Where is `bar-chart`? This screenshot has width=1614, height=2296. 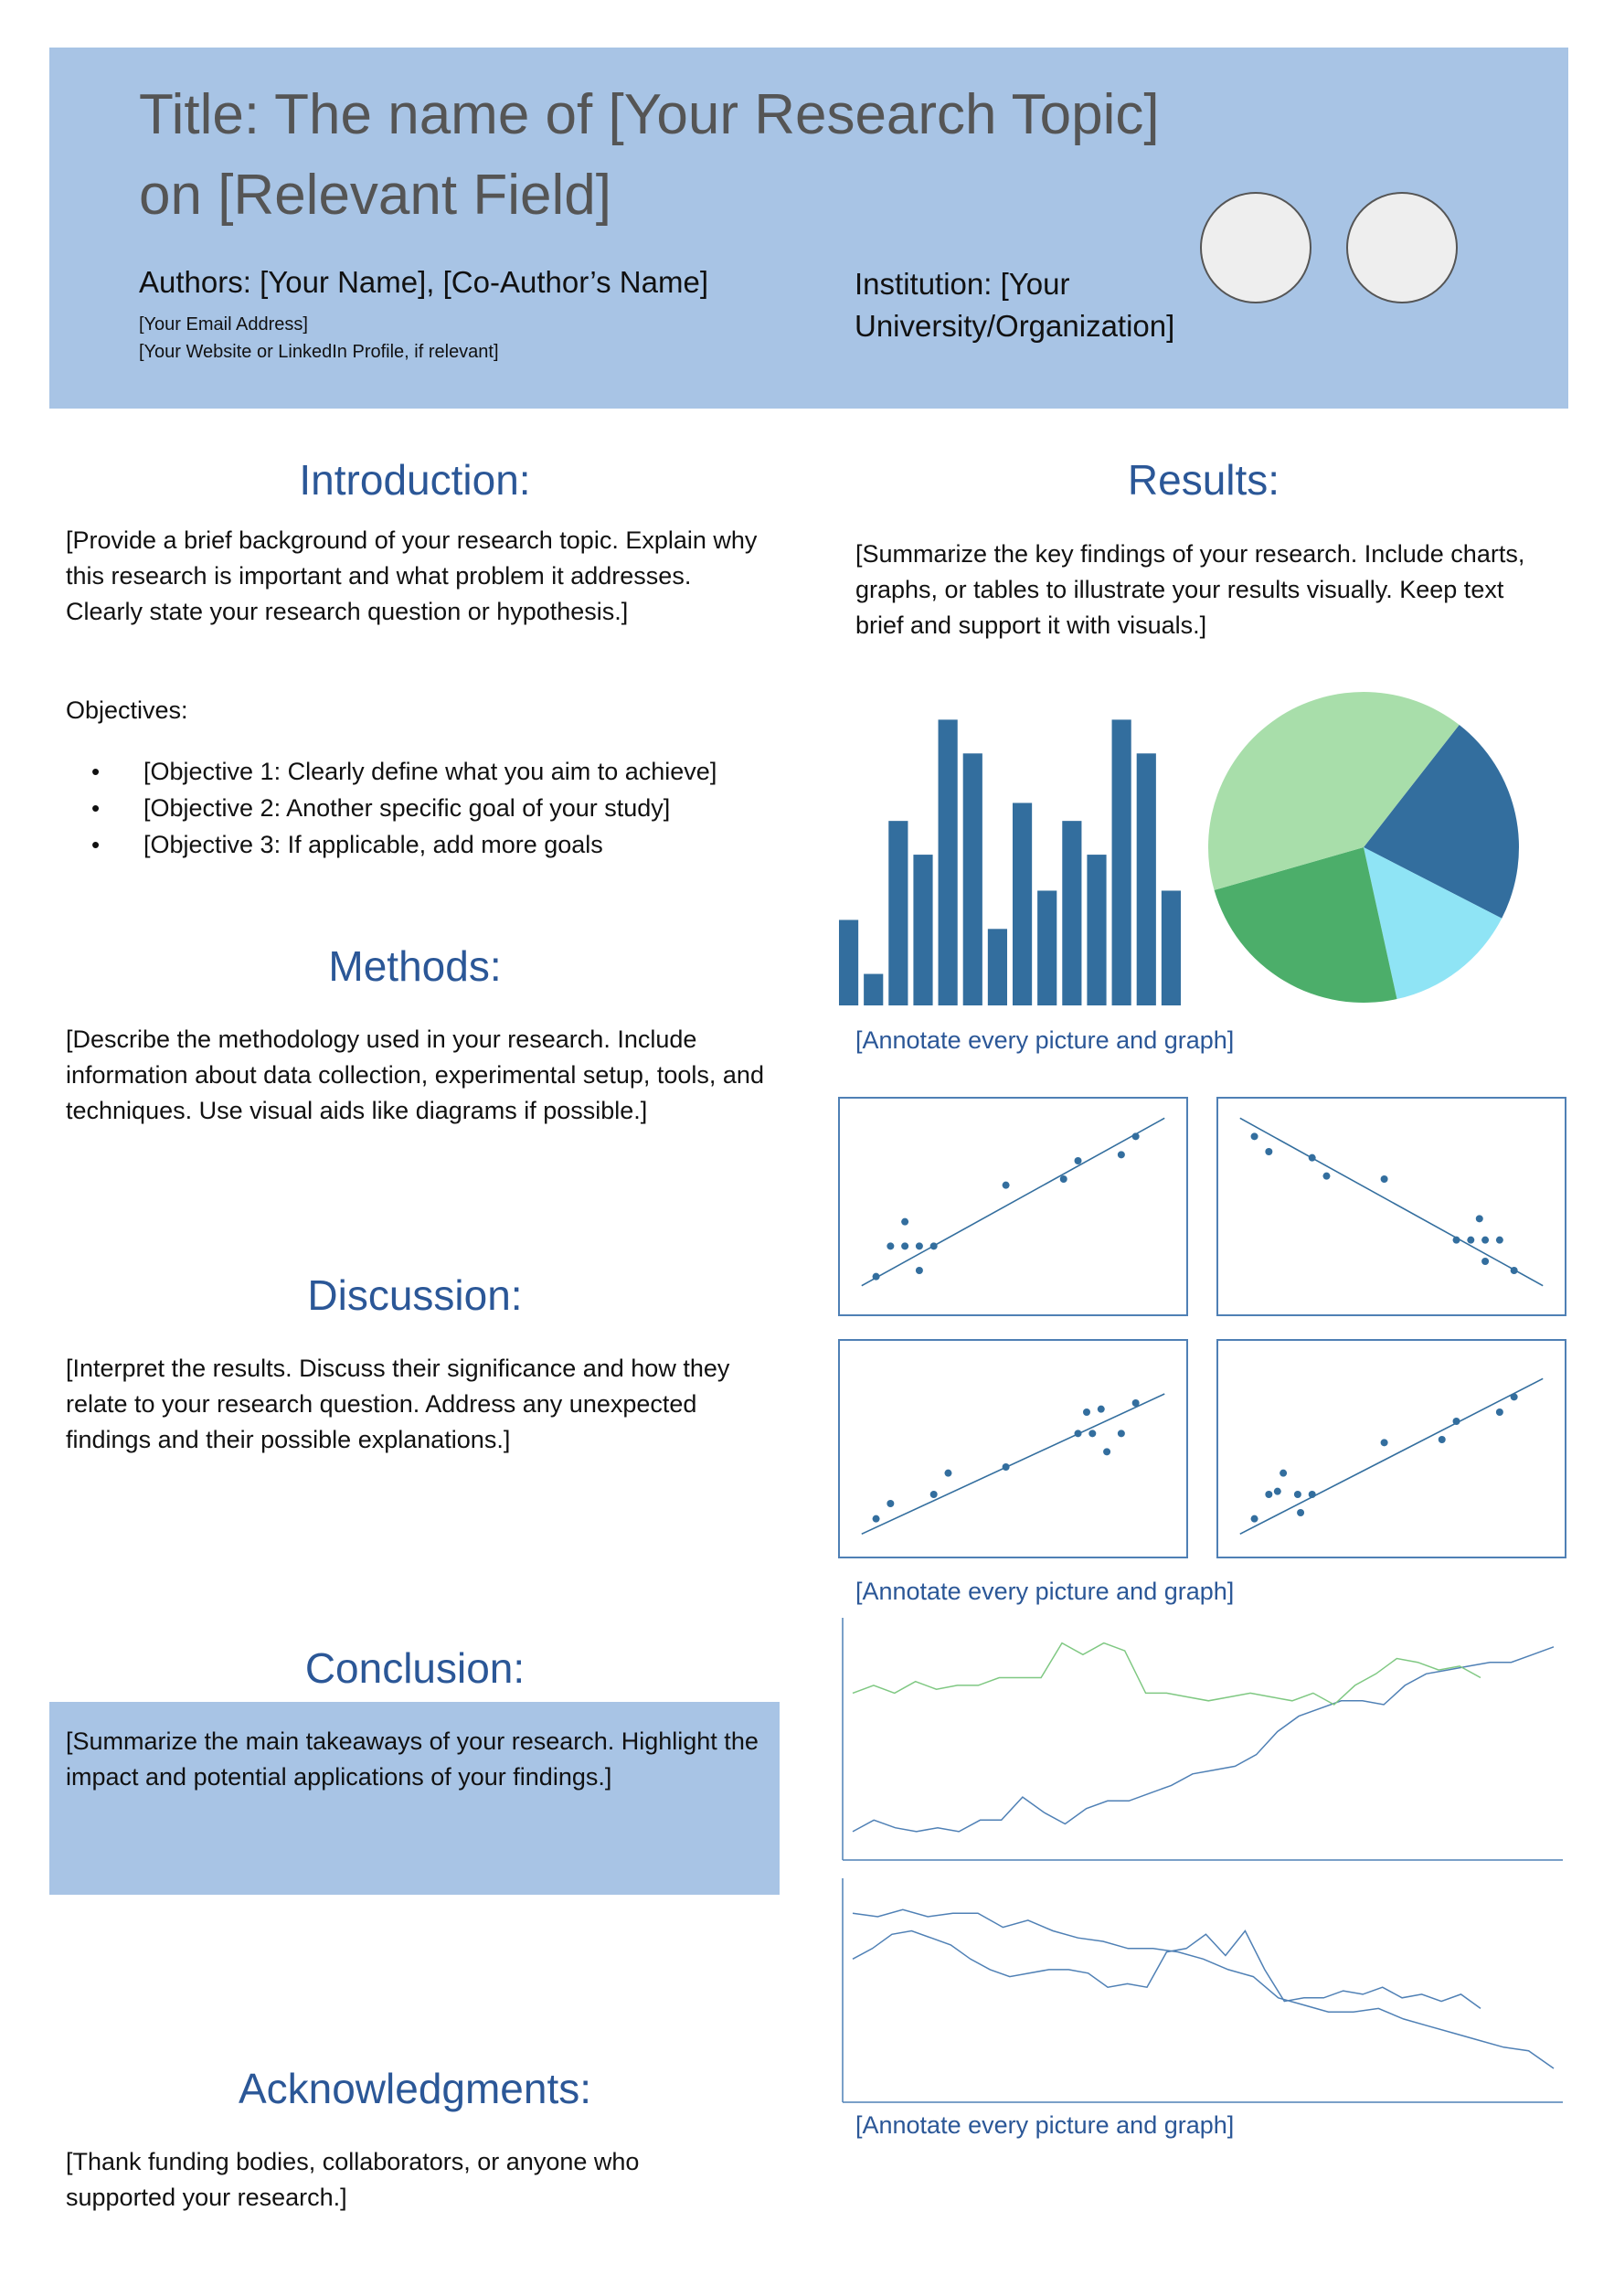
bar-chart is located at coordinates (1010, 862).